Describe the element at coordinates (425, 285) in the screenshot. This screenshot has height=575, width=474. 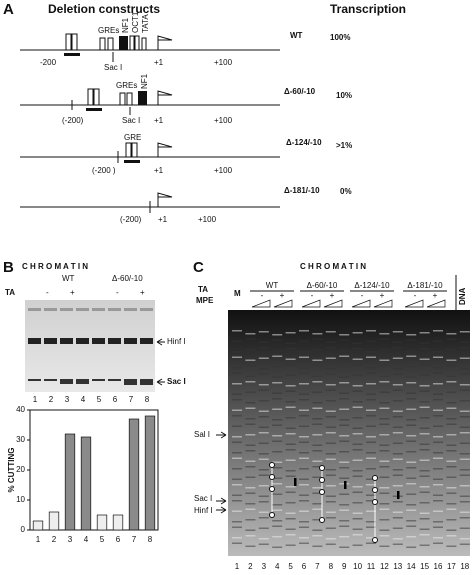
I see `group-label: Δ-181/-10` at that location.